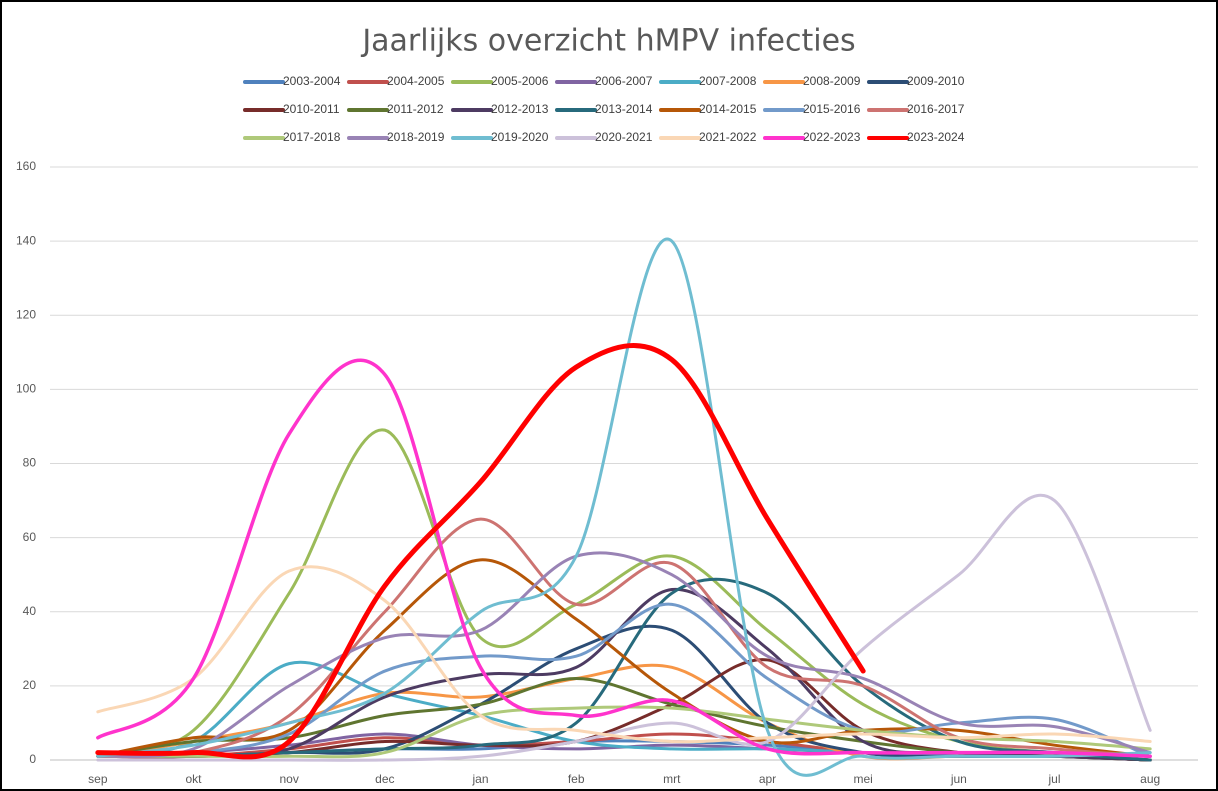 The width and height of the screenshot is (1218, 791). I want to click on legend-label: 2005-2006, so click(520, 81).